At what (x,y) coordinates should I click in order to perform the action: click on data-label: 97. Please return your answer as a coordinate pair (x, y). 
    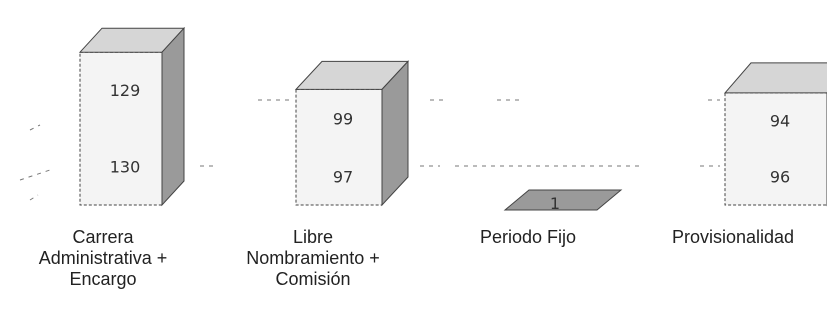
    Looking at the image, I should click on (343, 176).